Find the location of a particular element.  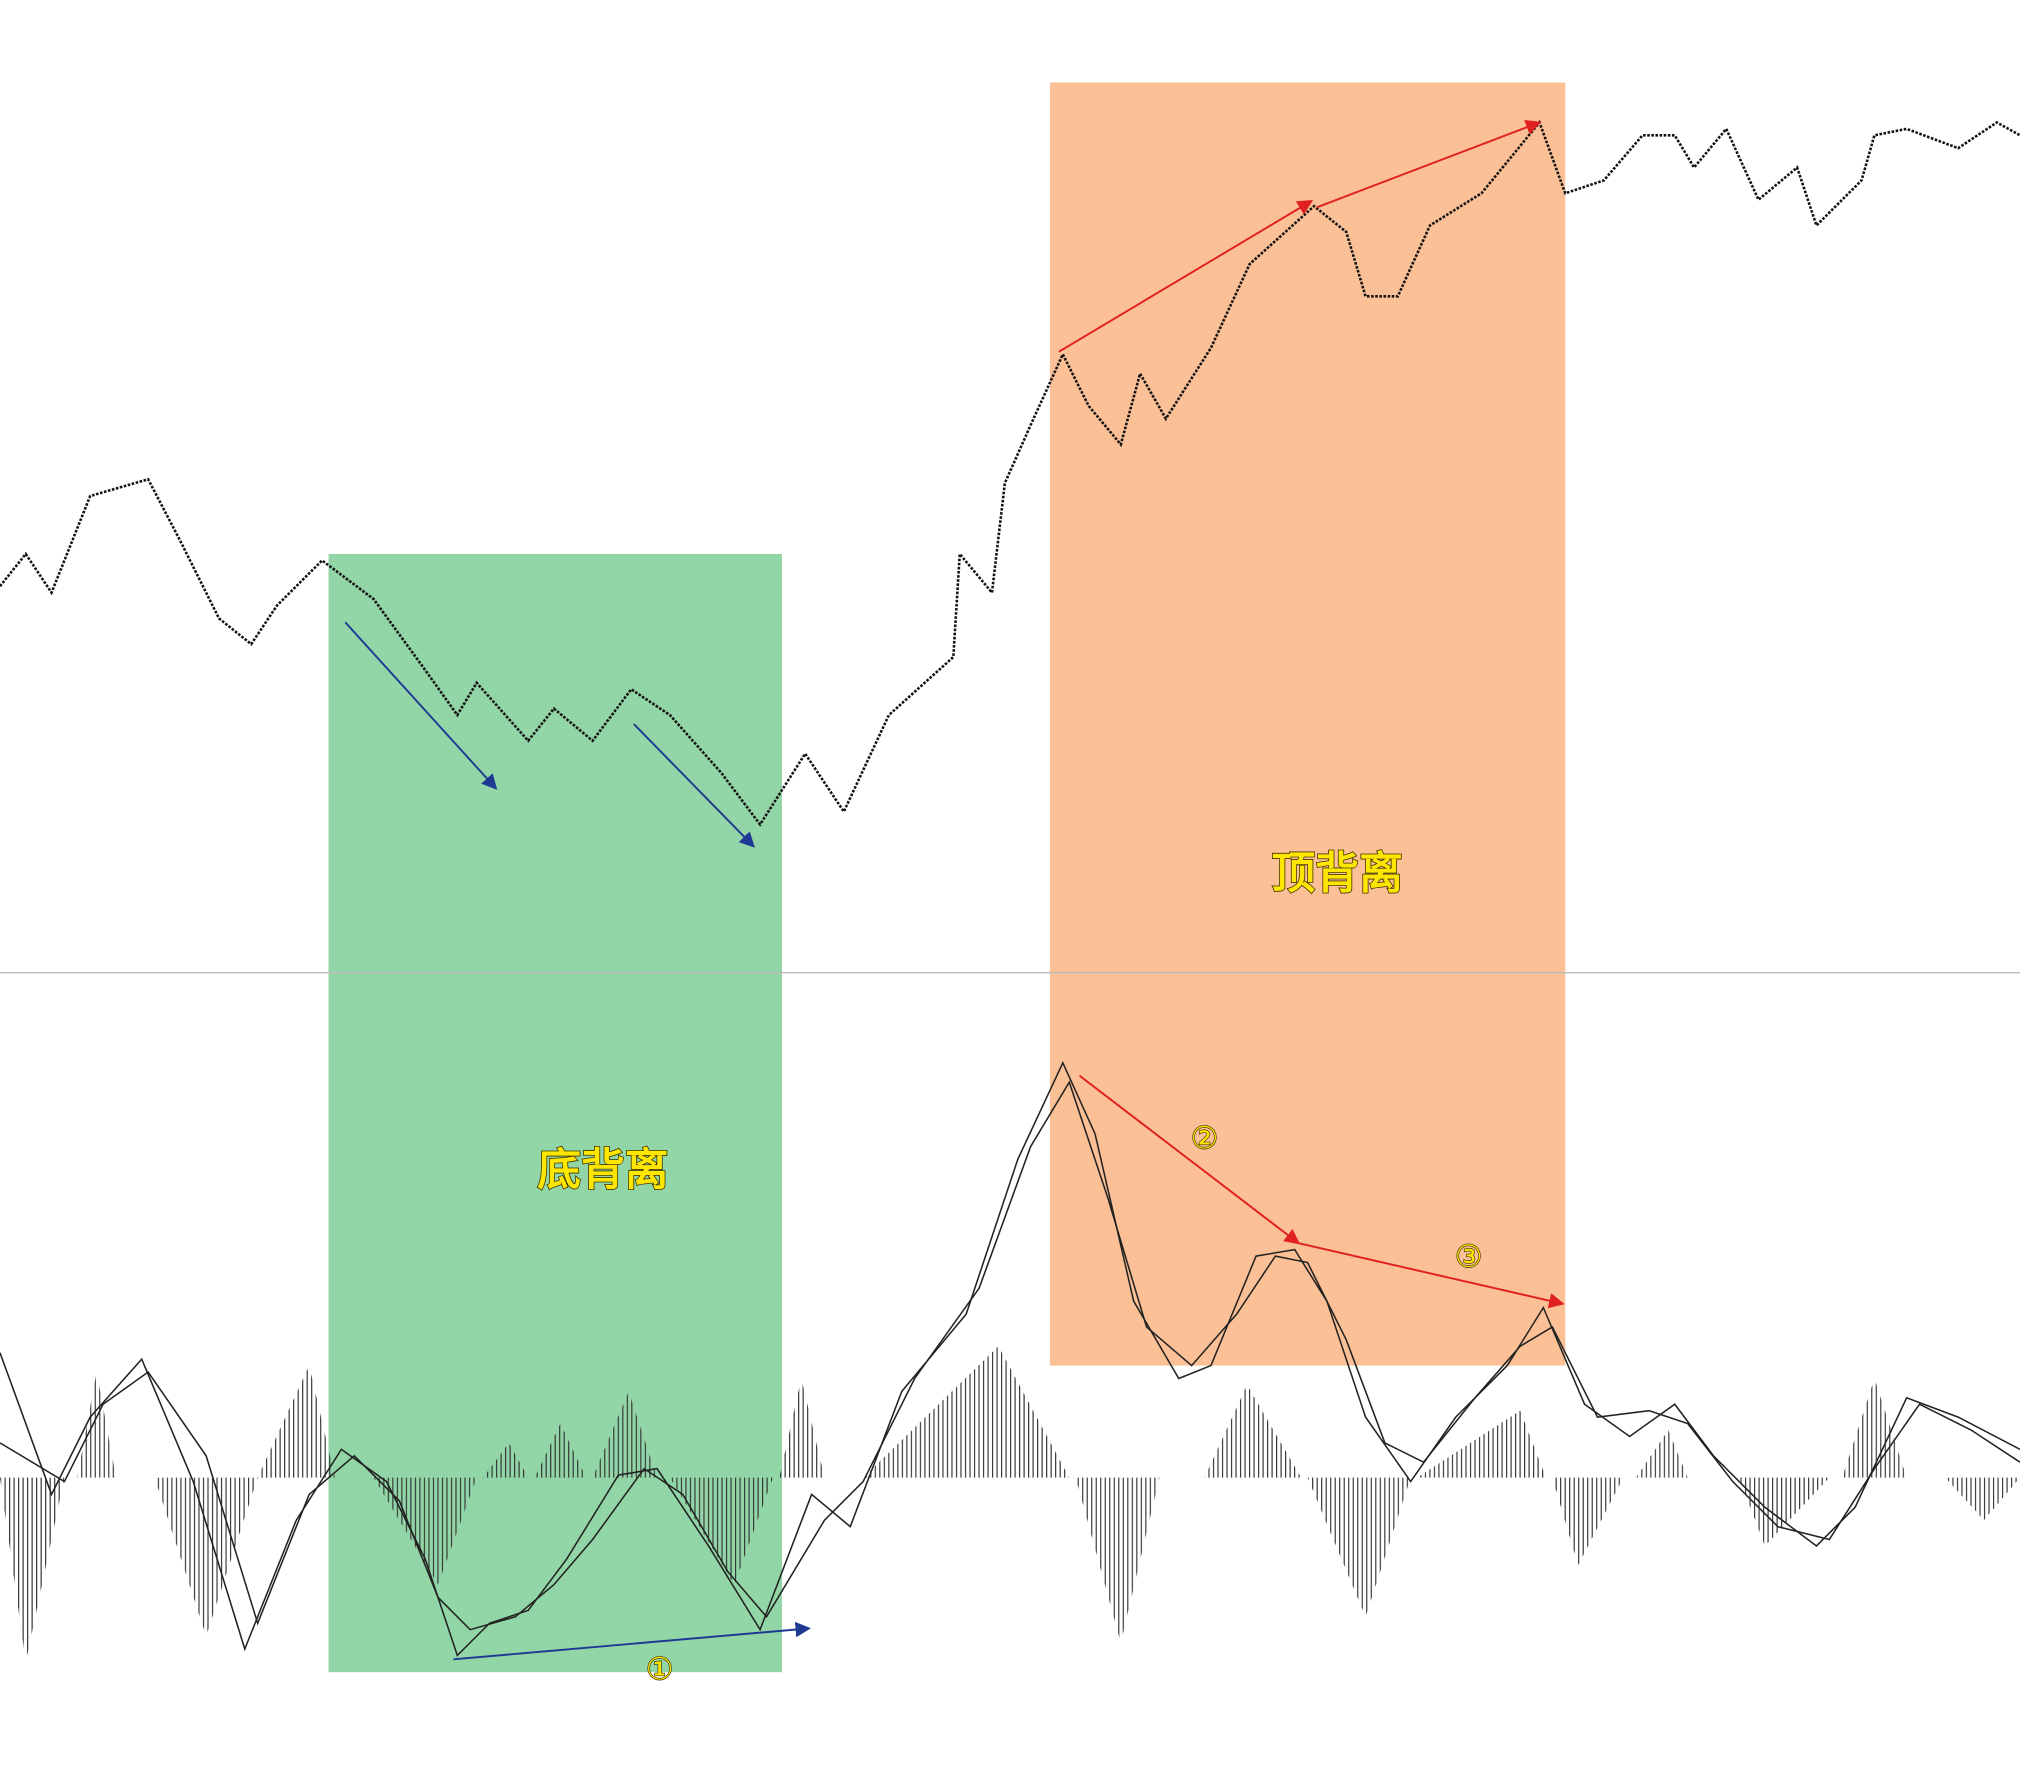

top-divergence-label: 顶背离 is located at coordinates (1337, 873).